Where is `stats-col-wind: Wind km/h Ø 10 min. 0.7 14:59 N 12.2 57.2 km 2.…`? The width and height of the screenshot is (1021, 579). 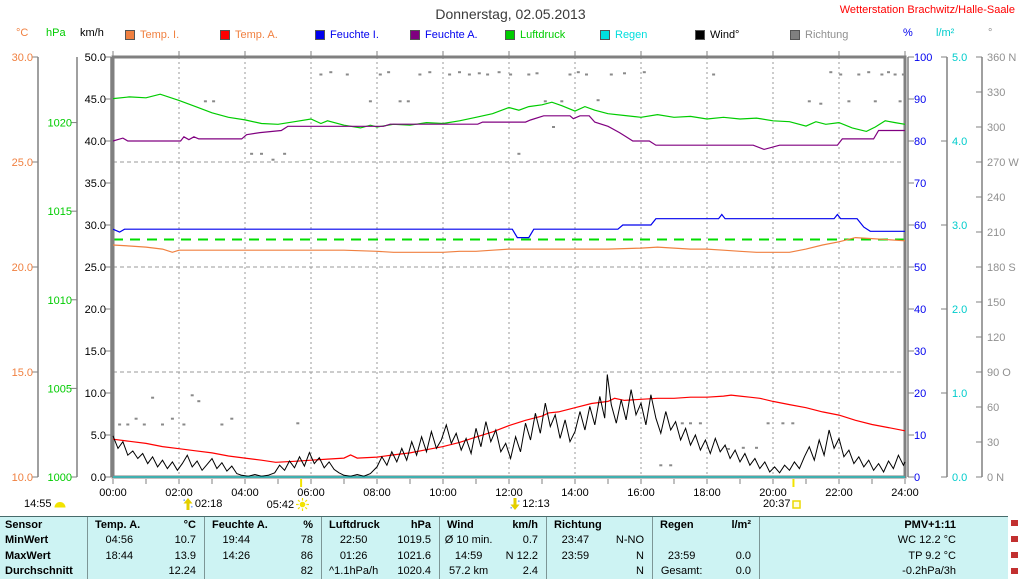 stats-col-wind: Wind km/h Ø 10 min. 0.7 14:59 N 12.2 57.2 km 2.… is located at coordinates (493, 548).